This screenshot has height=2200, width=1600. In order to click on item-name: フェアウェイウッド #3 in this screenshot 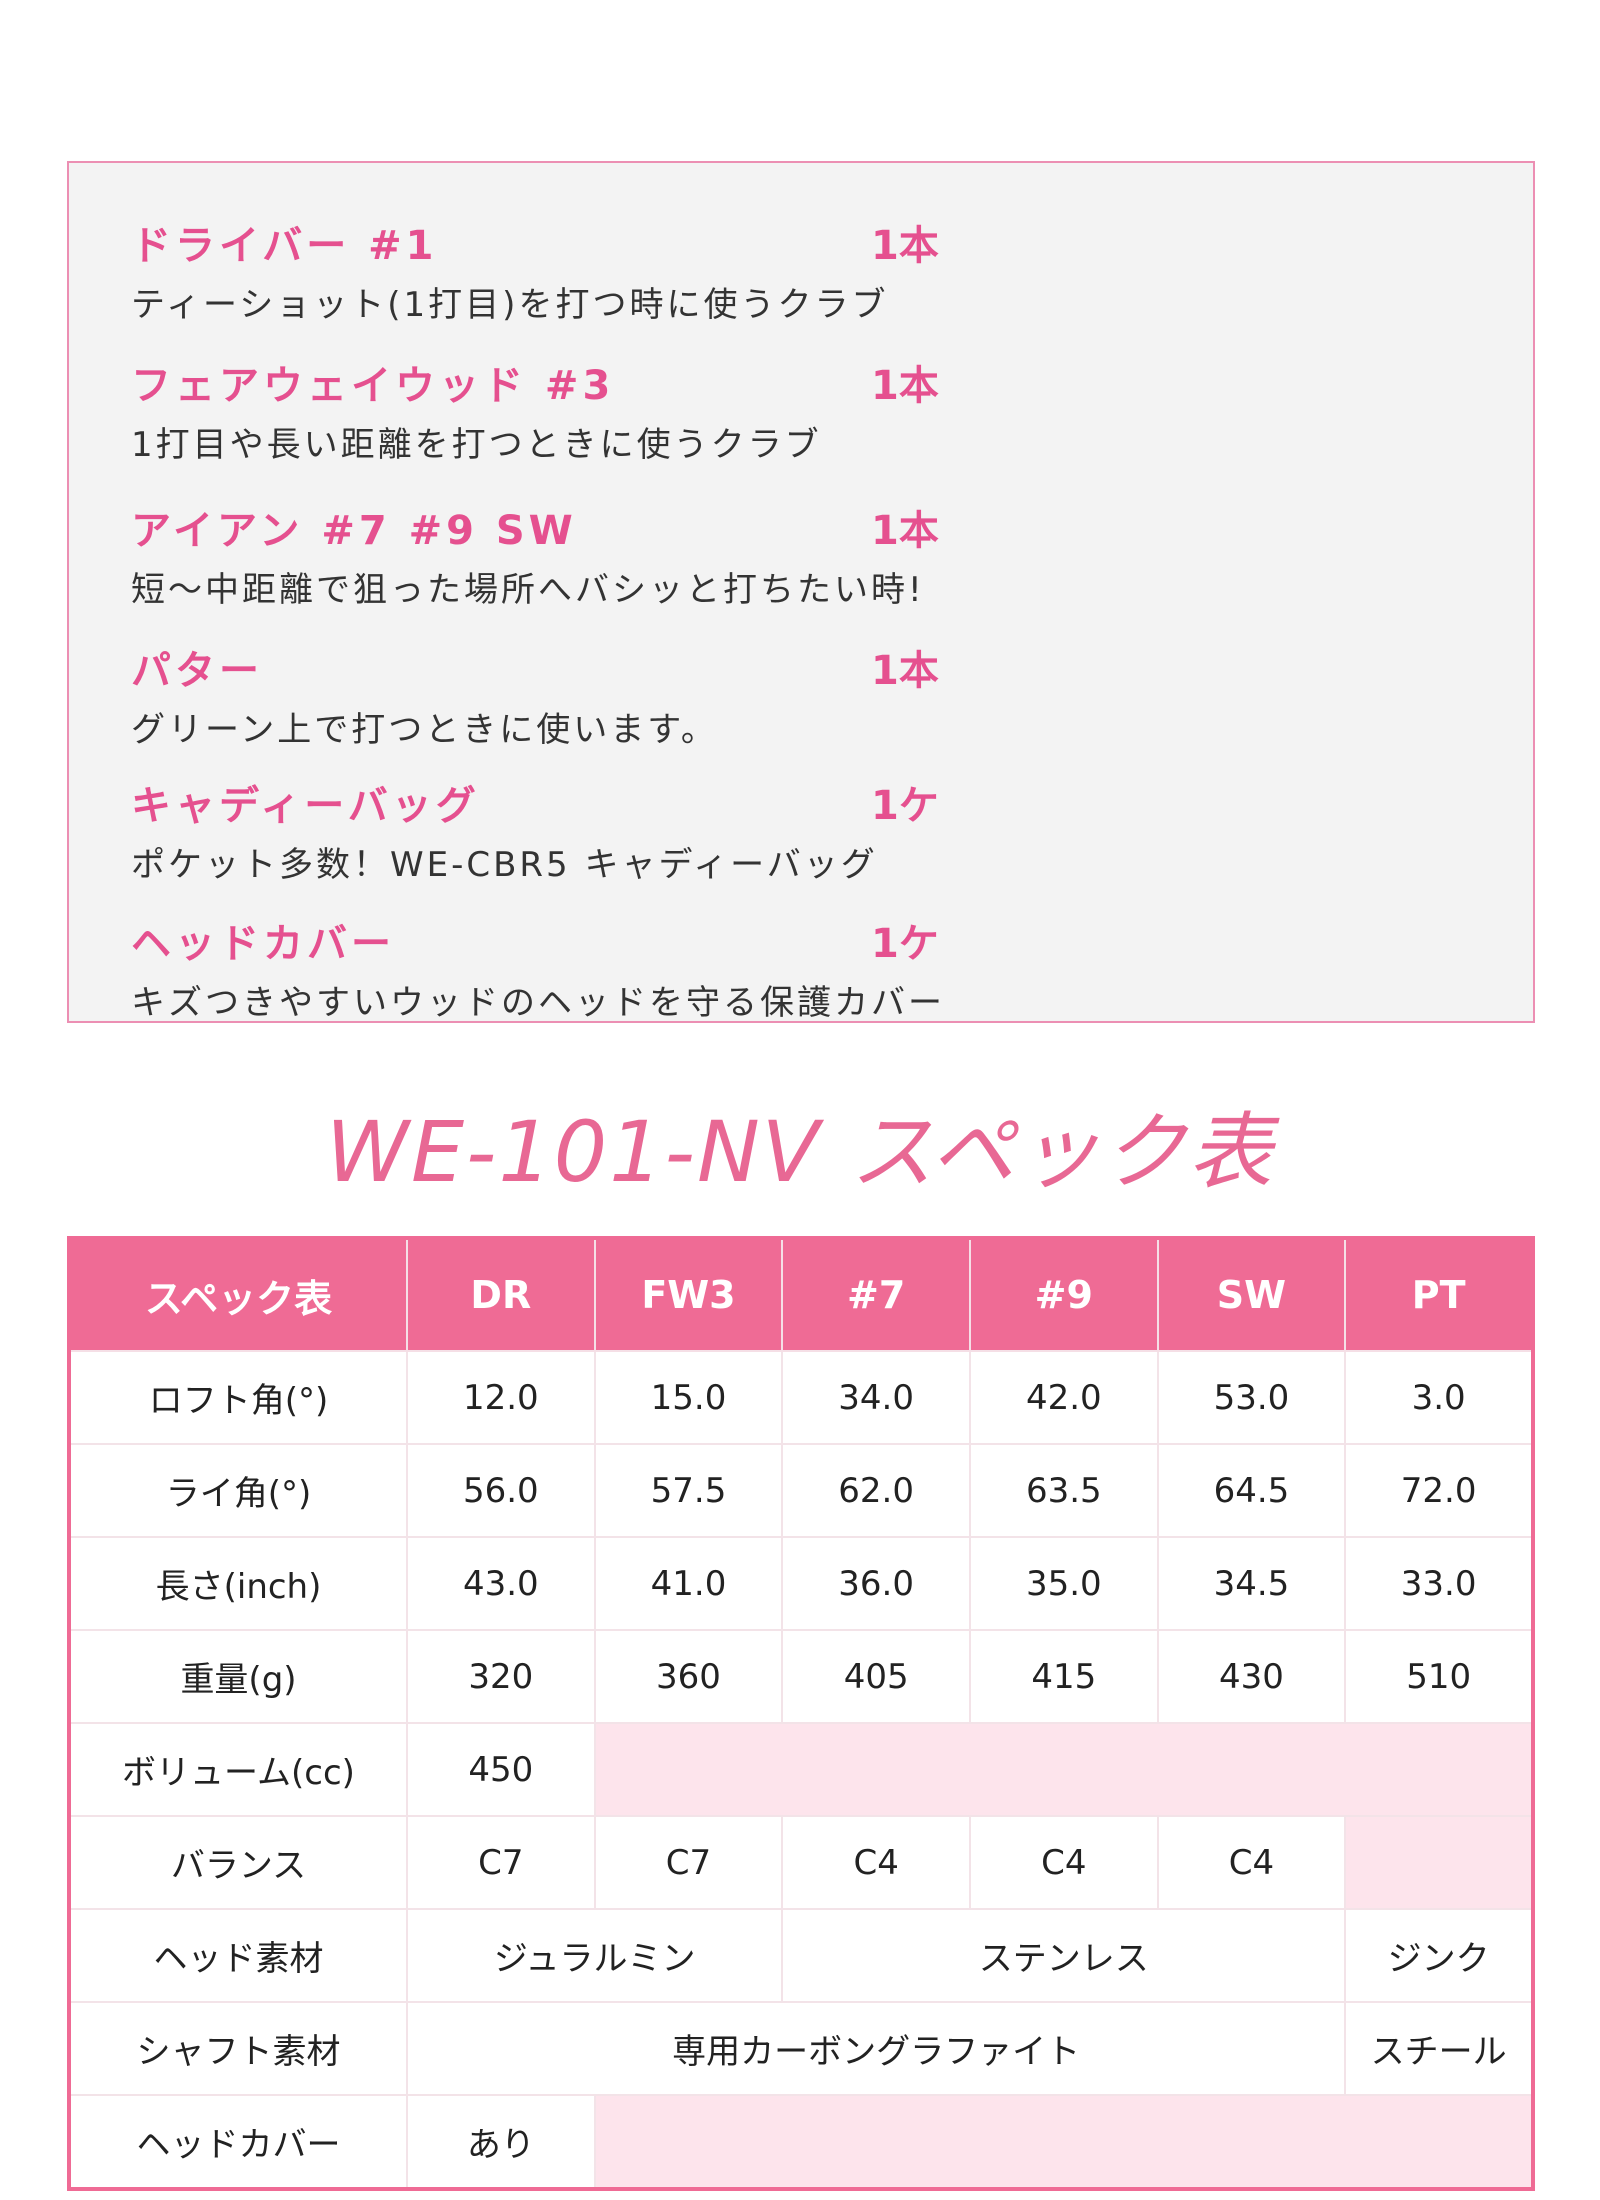, I will do `click(373, 386)`.